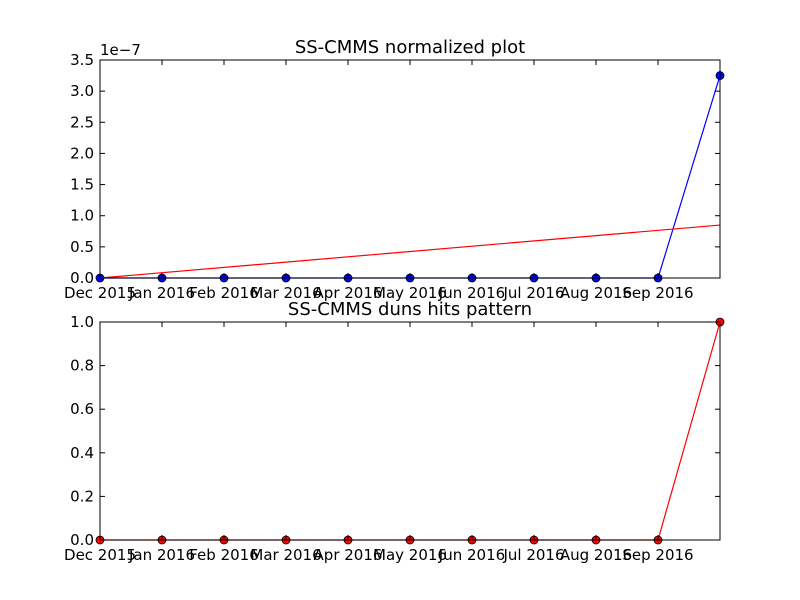 The height and width of the screenshot is (600, 800). What do you see at coordinates (82, 496) in the screenshot?
I see `y-tick-label: 0.2` at bounding box center [82, 496].